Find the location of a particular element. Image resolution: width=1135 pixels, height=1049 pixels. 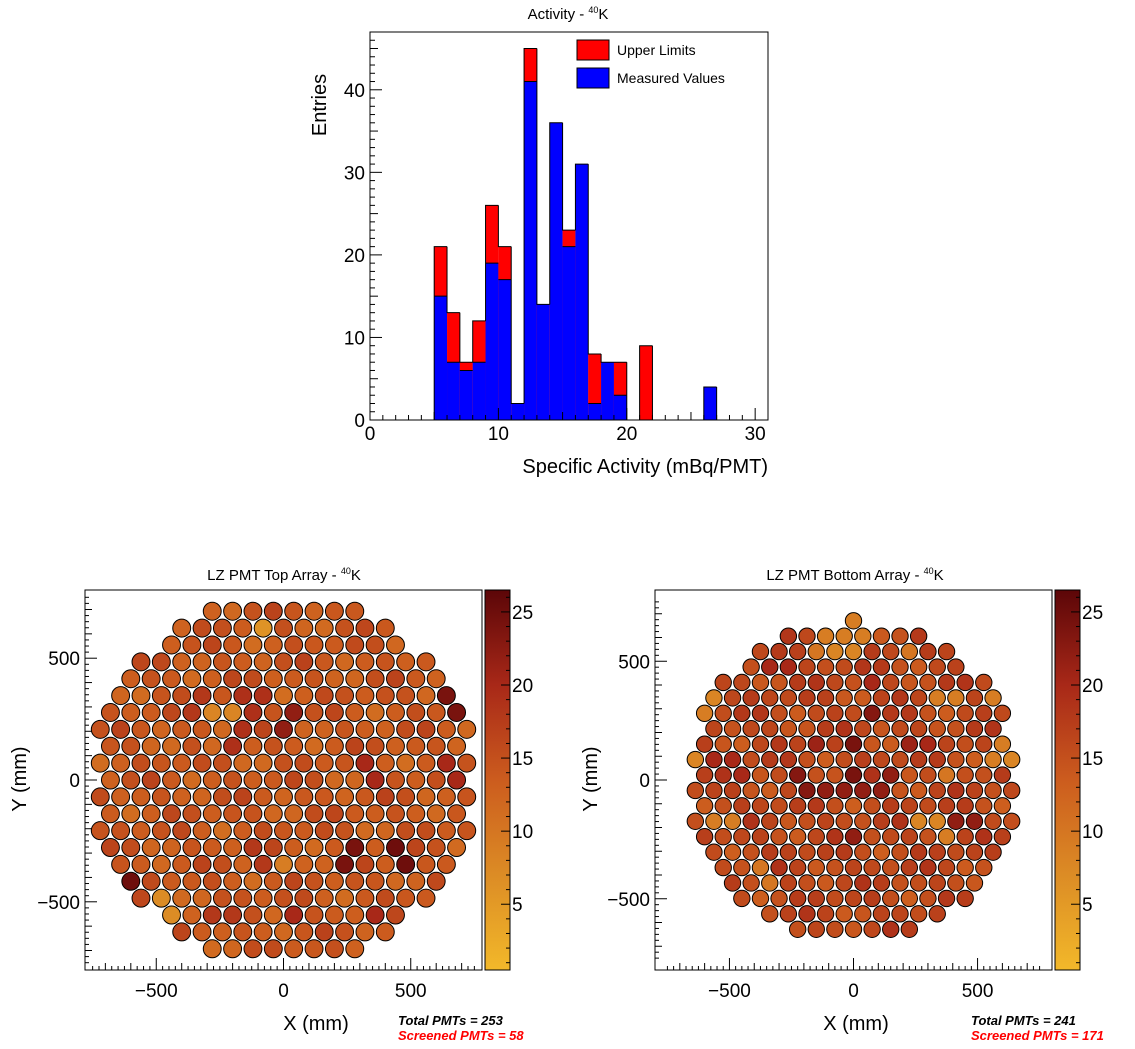

x-tick-label: 0 is located at coordinates (853, 991).